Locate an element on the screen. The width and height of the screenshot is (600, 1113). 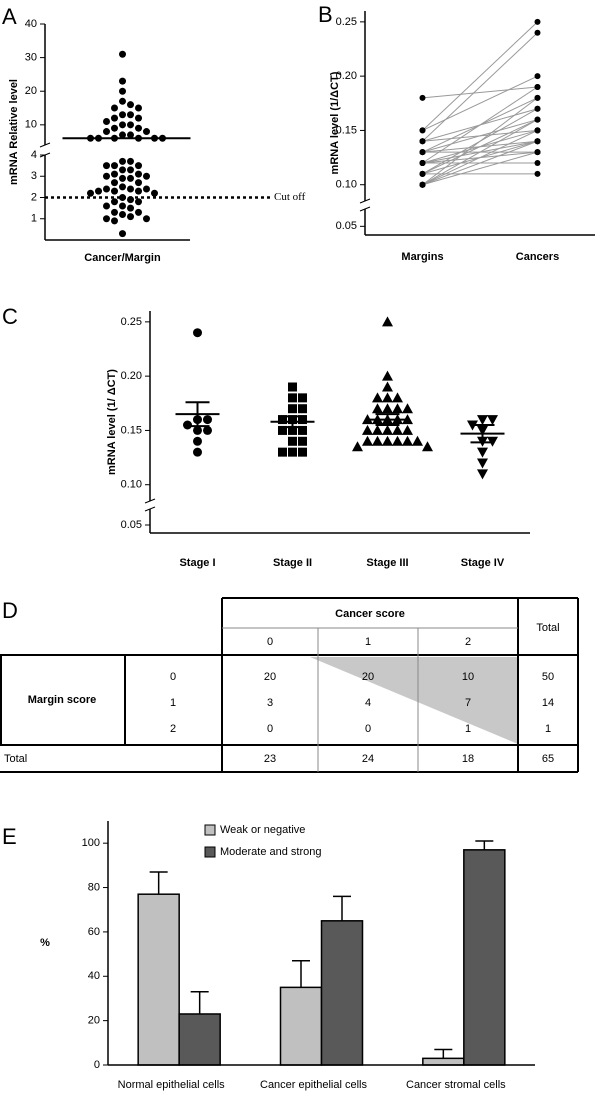
y-tick-label: 2 is located at coordinates (34, 197).